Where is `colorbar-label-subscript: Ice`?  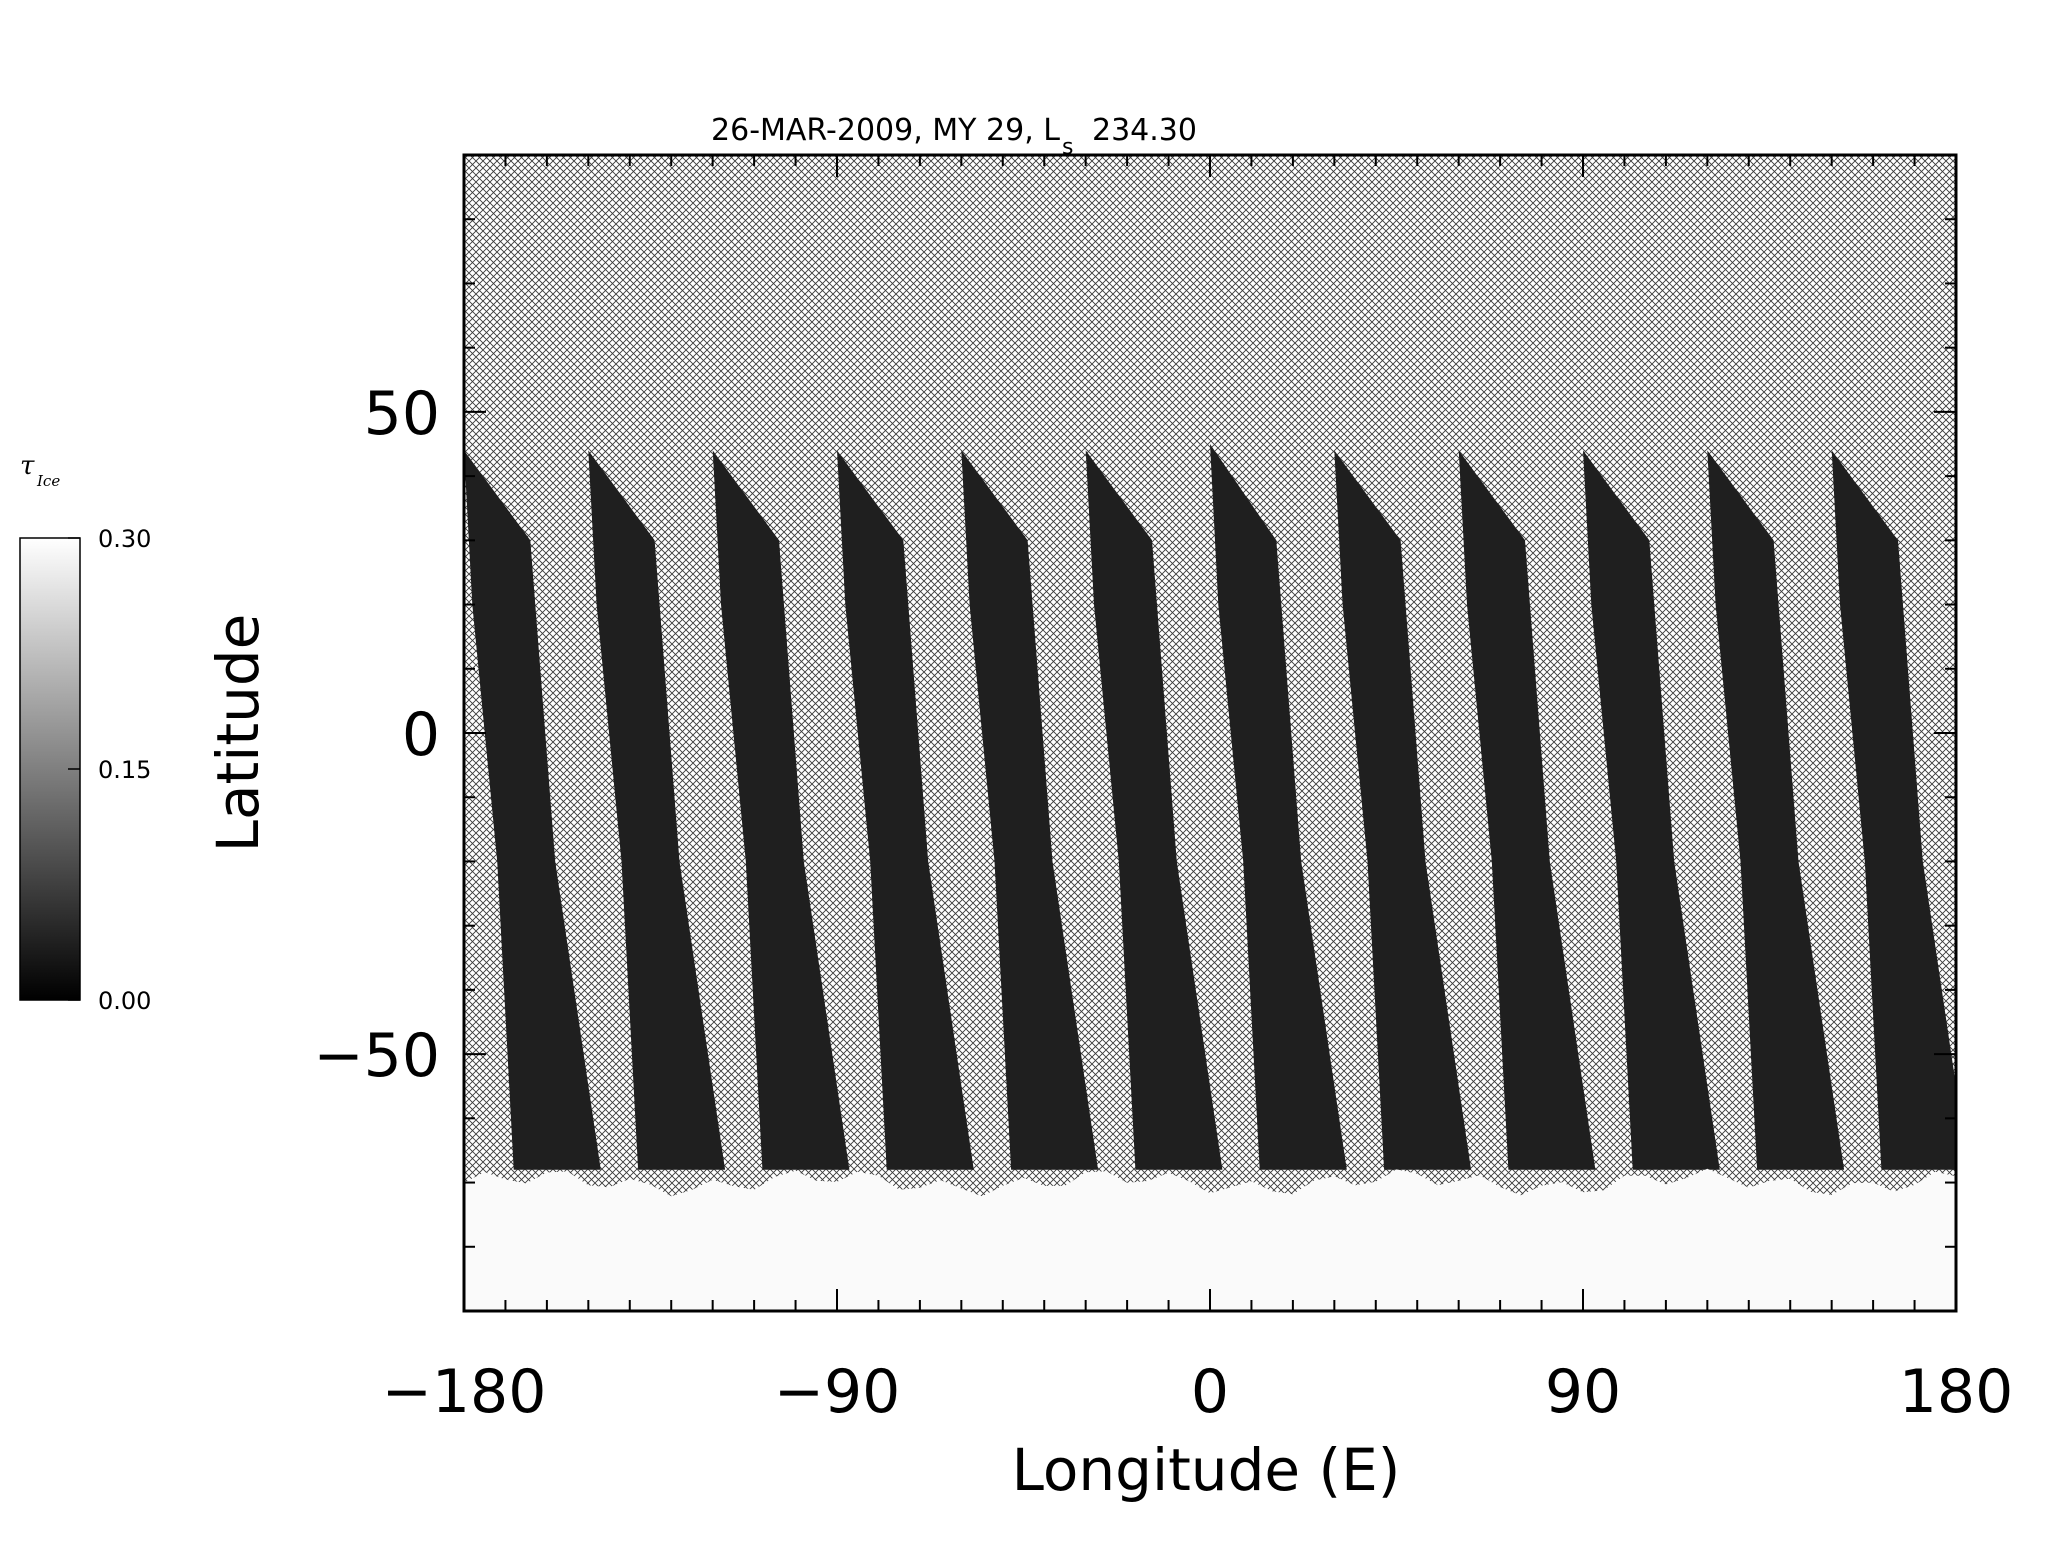
colorbar-label-subscript: Ice is located at coordinates (48, 481).